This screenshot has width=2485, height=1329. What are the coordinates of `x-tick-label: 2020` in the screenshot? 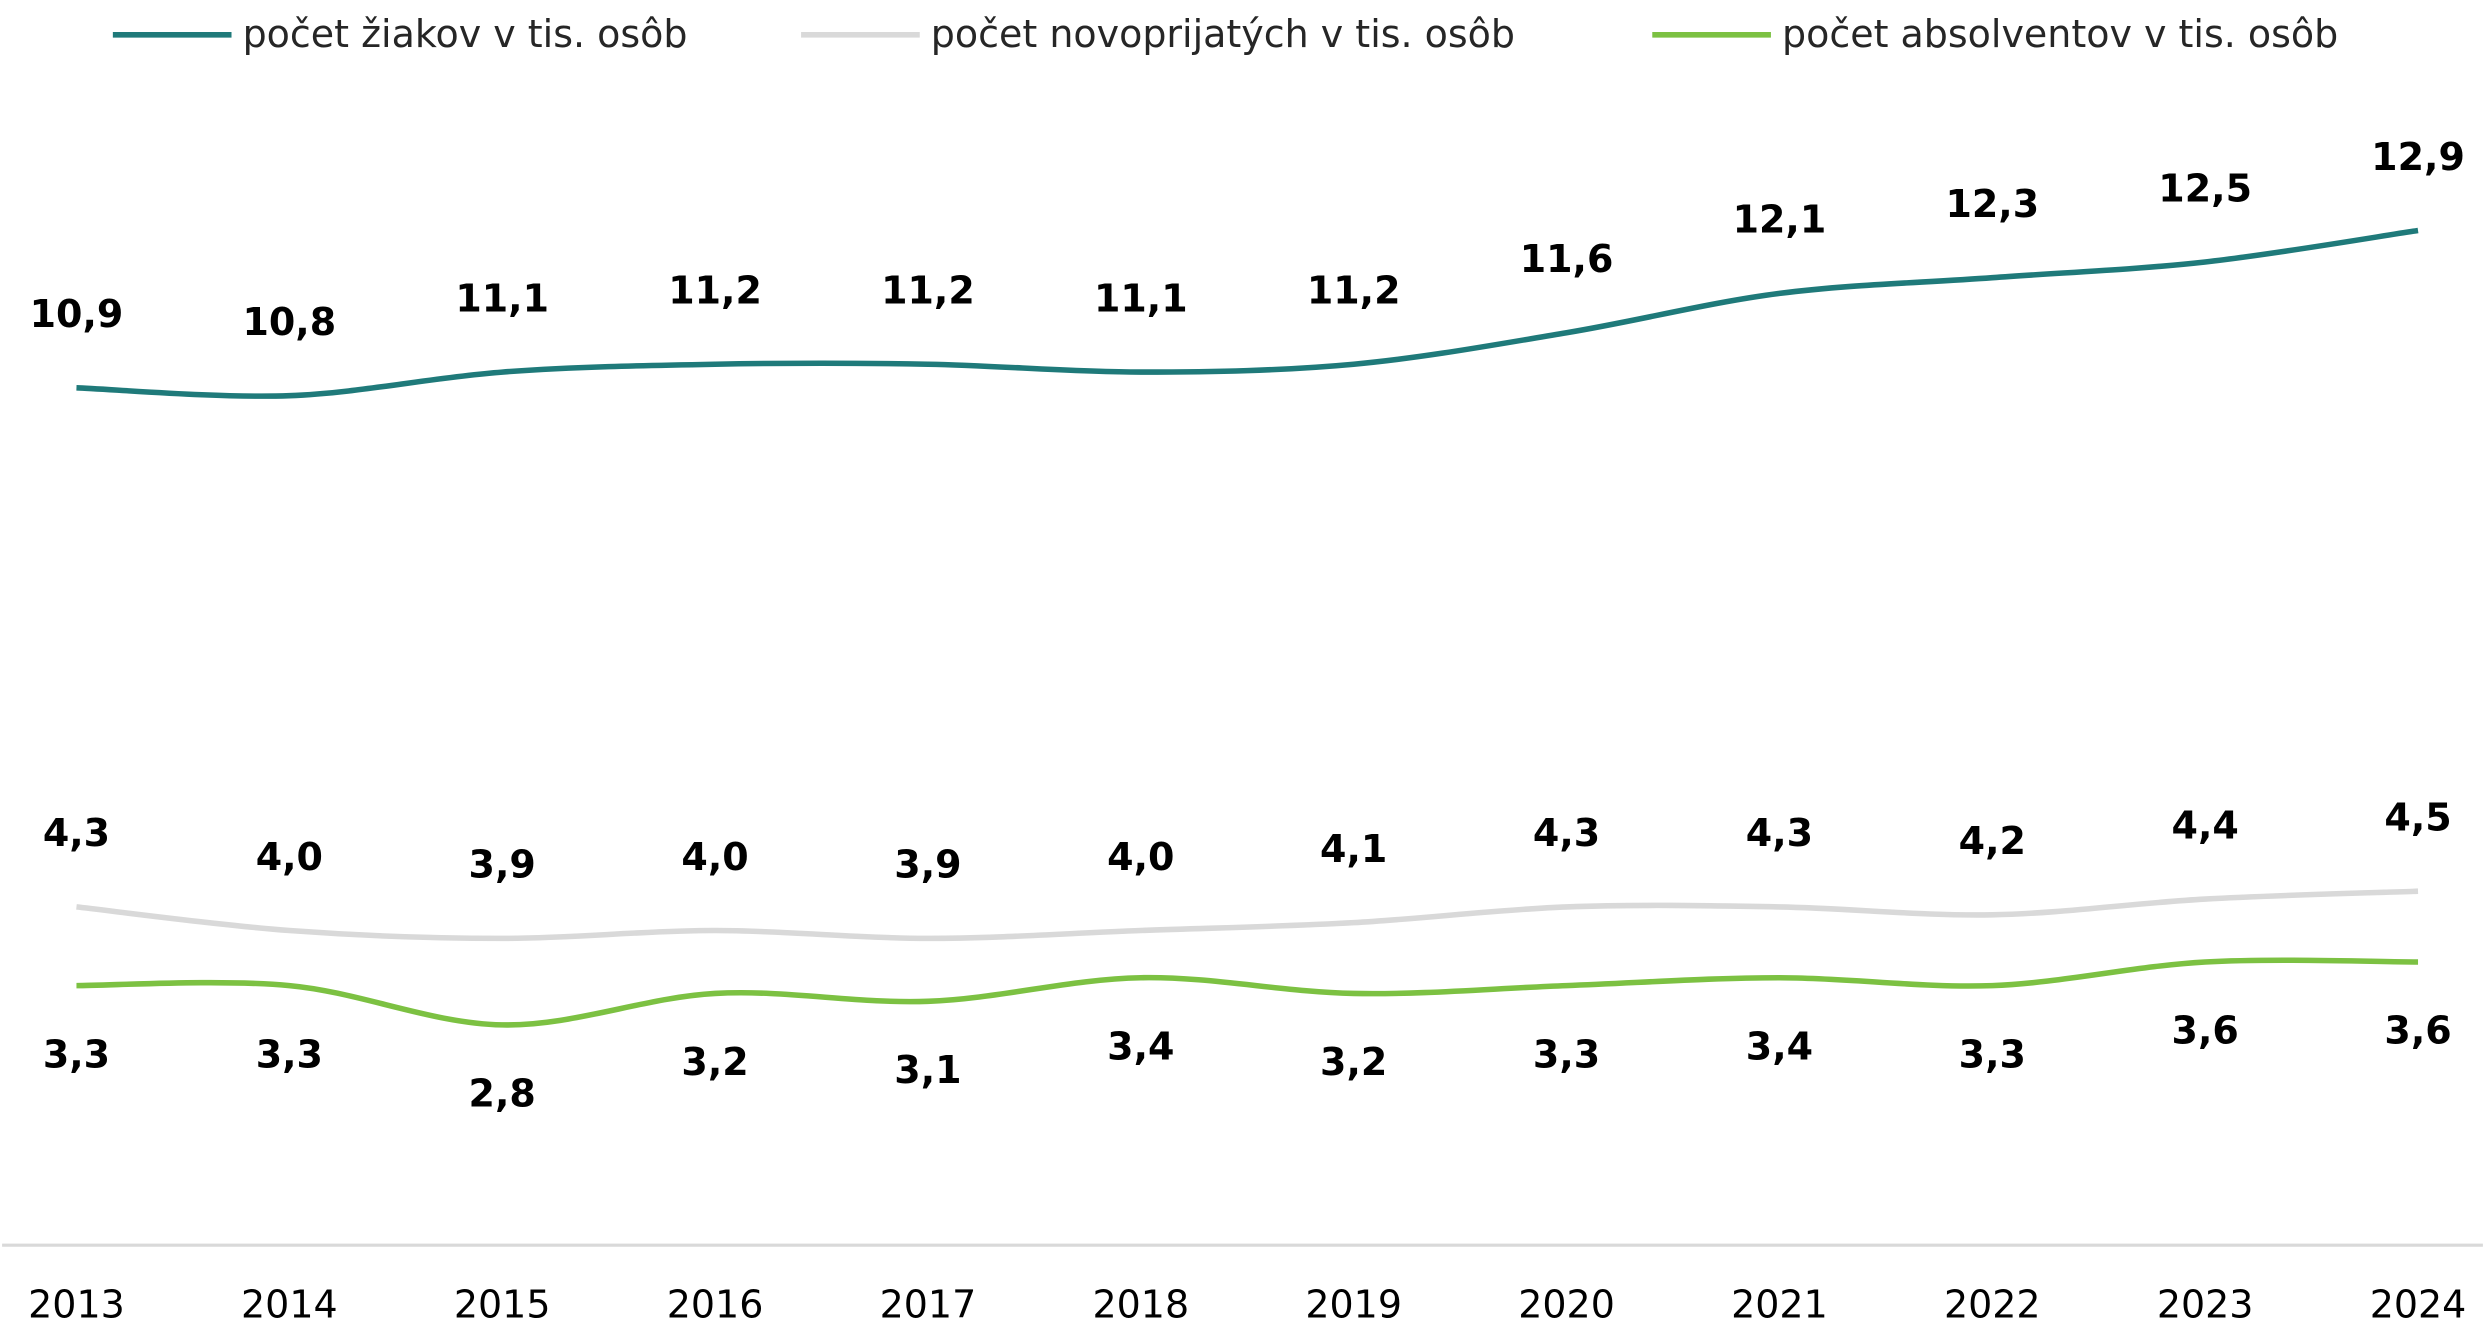 It's located at (1566, 1304).